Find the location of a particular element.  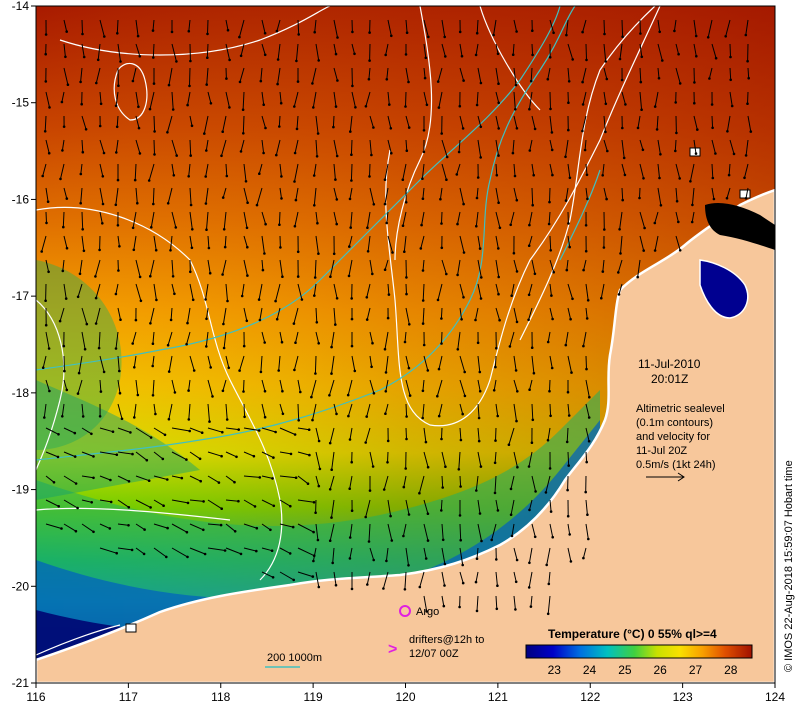

colorbar-tick-label: 25 is located at coordinates (625, 670).